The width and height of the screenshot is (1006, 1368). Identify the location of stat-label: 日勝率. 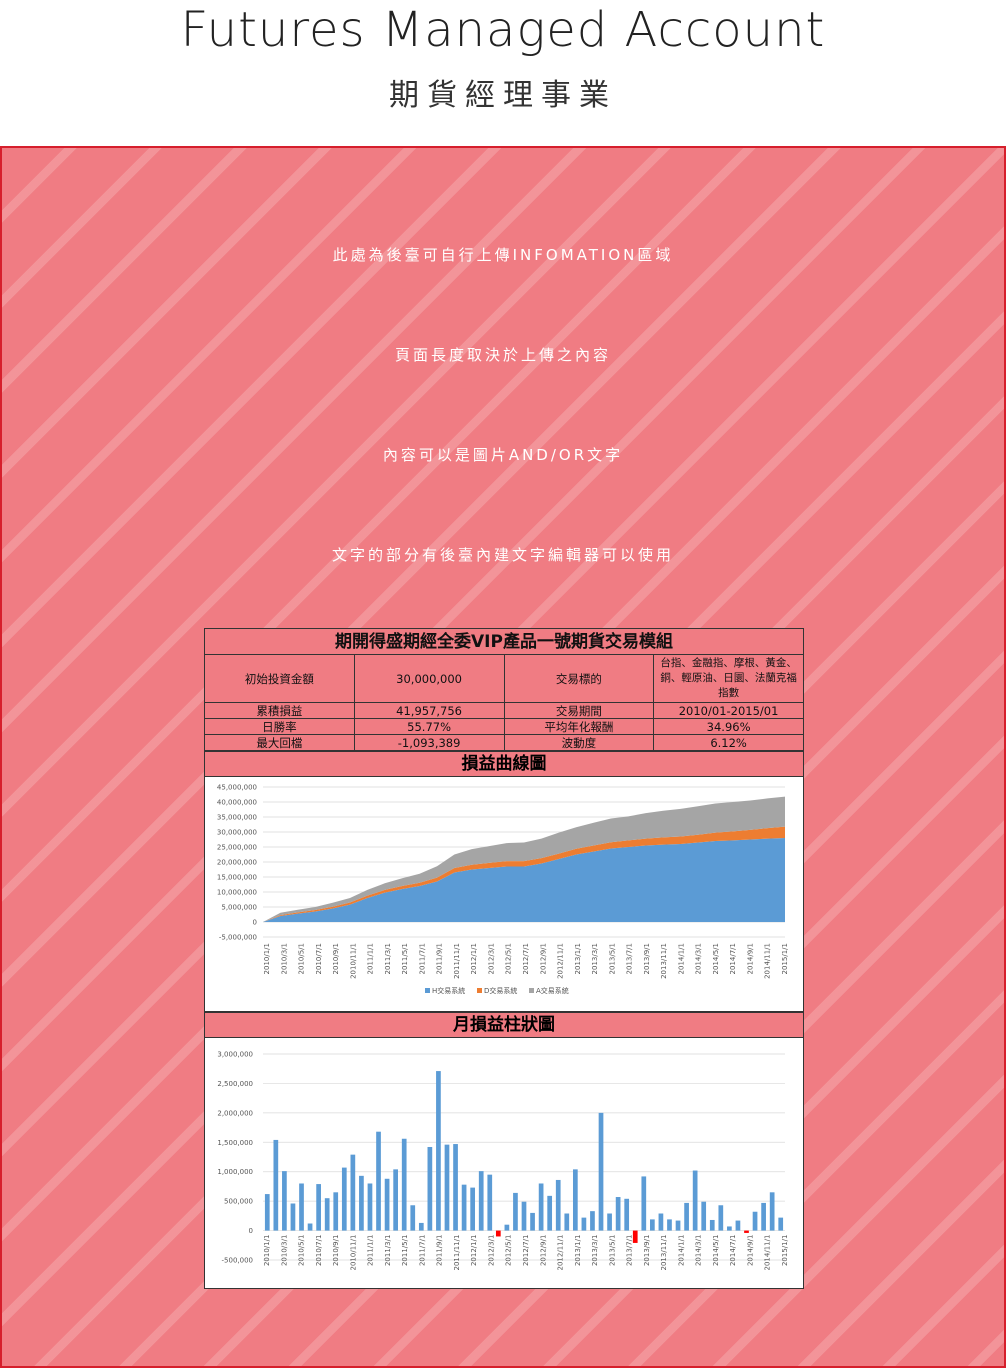
(279, 726).